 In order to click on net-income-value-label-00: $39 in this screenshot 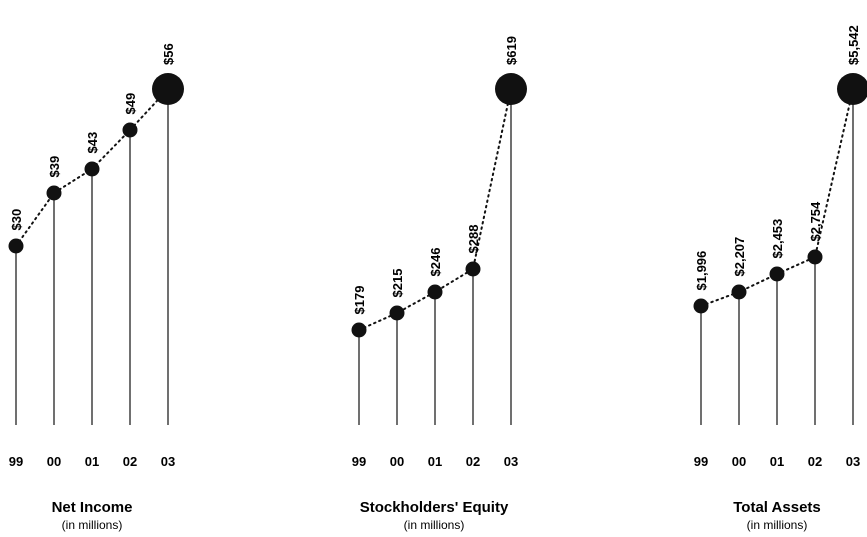, I will do `click(54, 167)`.